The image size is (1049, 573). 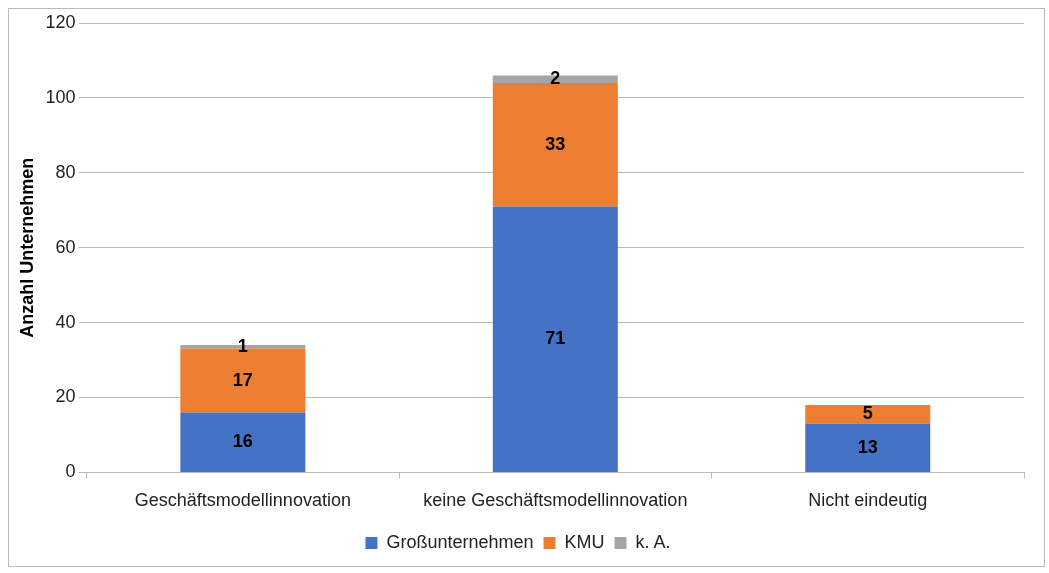 I want to click on y-tick-label: 120, so click(x=60, y=21).